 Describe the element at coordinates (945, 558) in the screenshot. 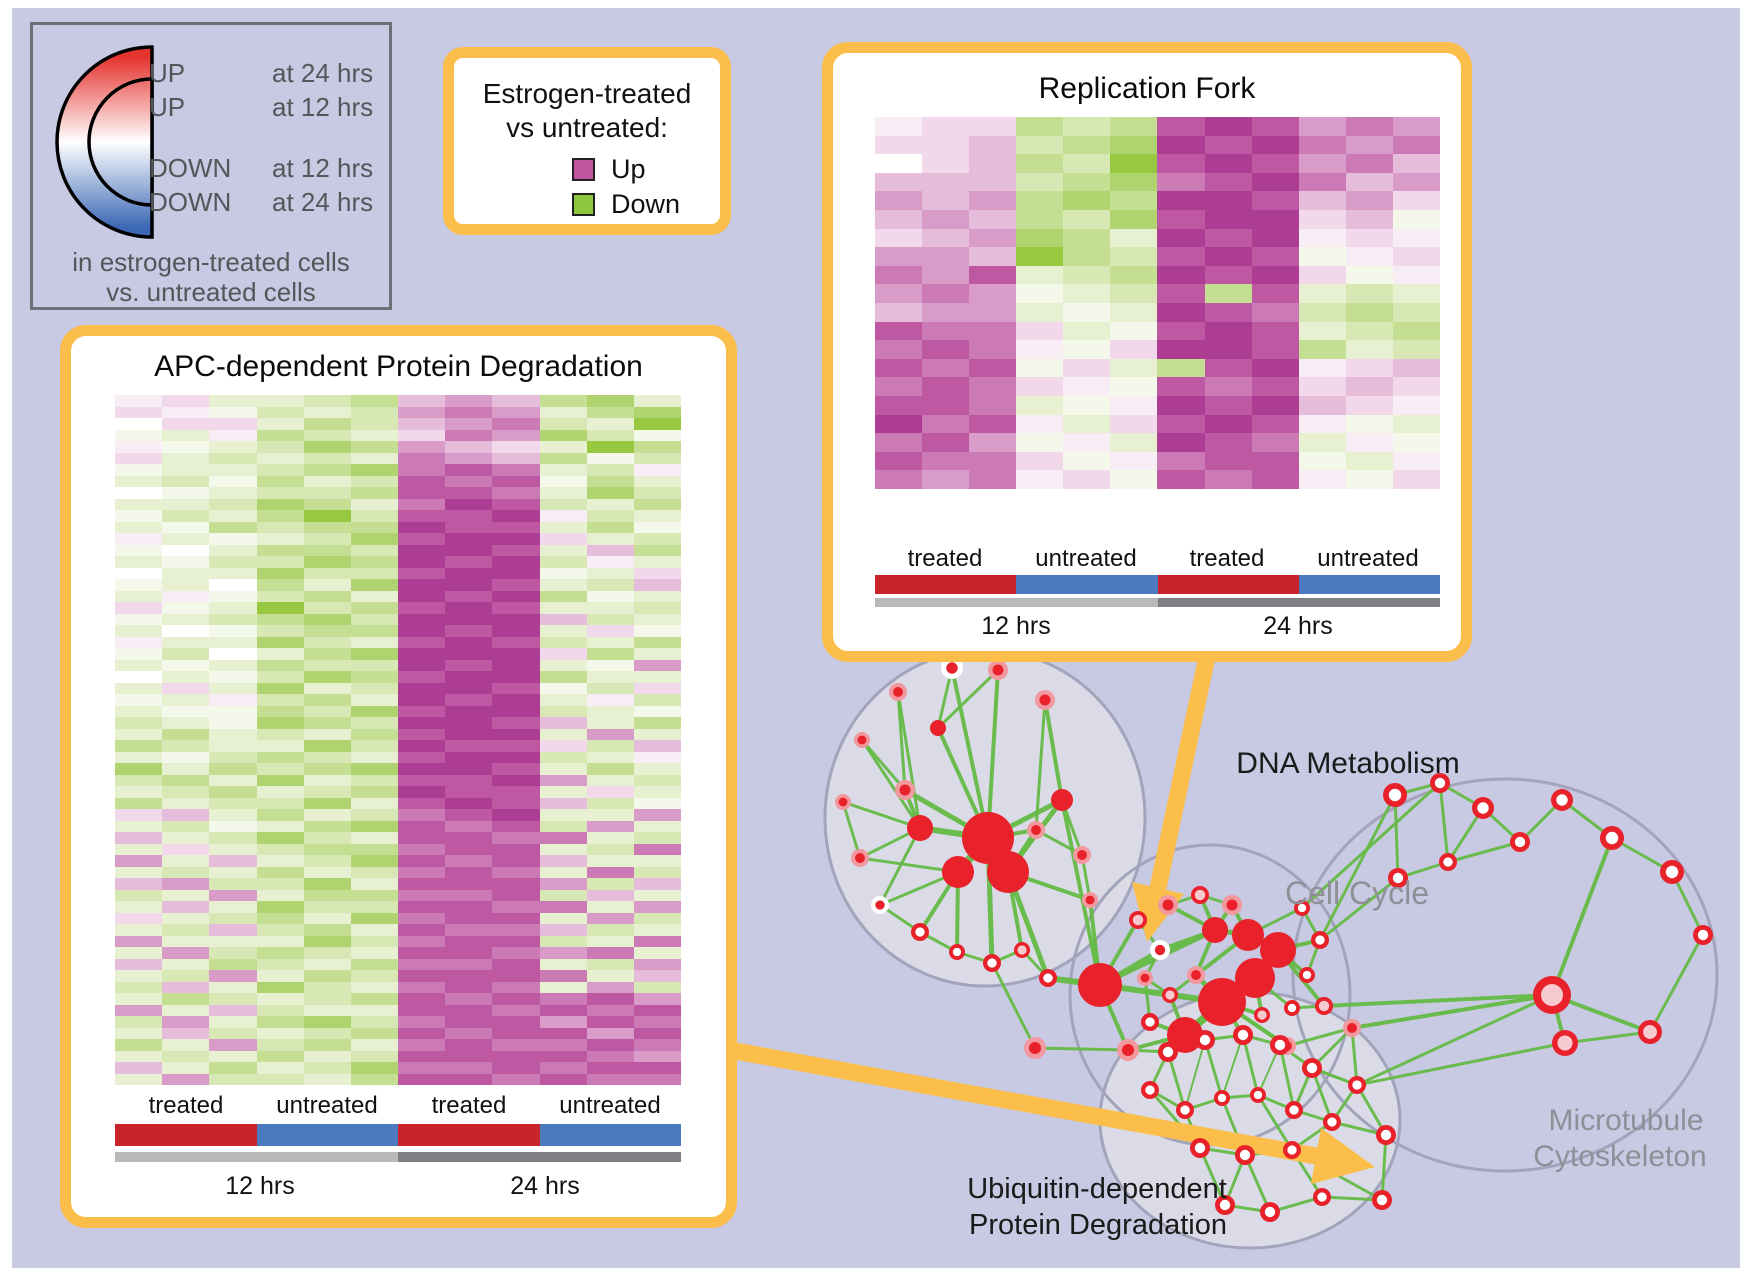

I see `rf-group-label-1: treated` at that location.